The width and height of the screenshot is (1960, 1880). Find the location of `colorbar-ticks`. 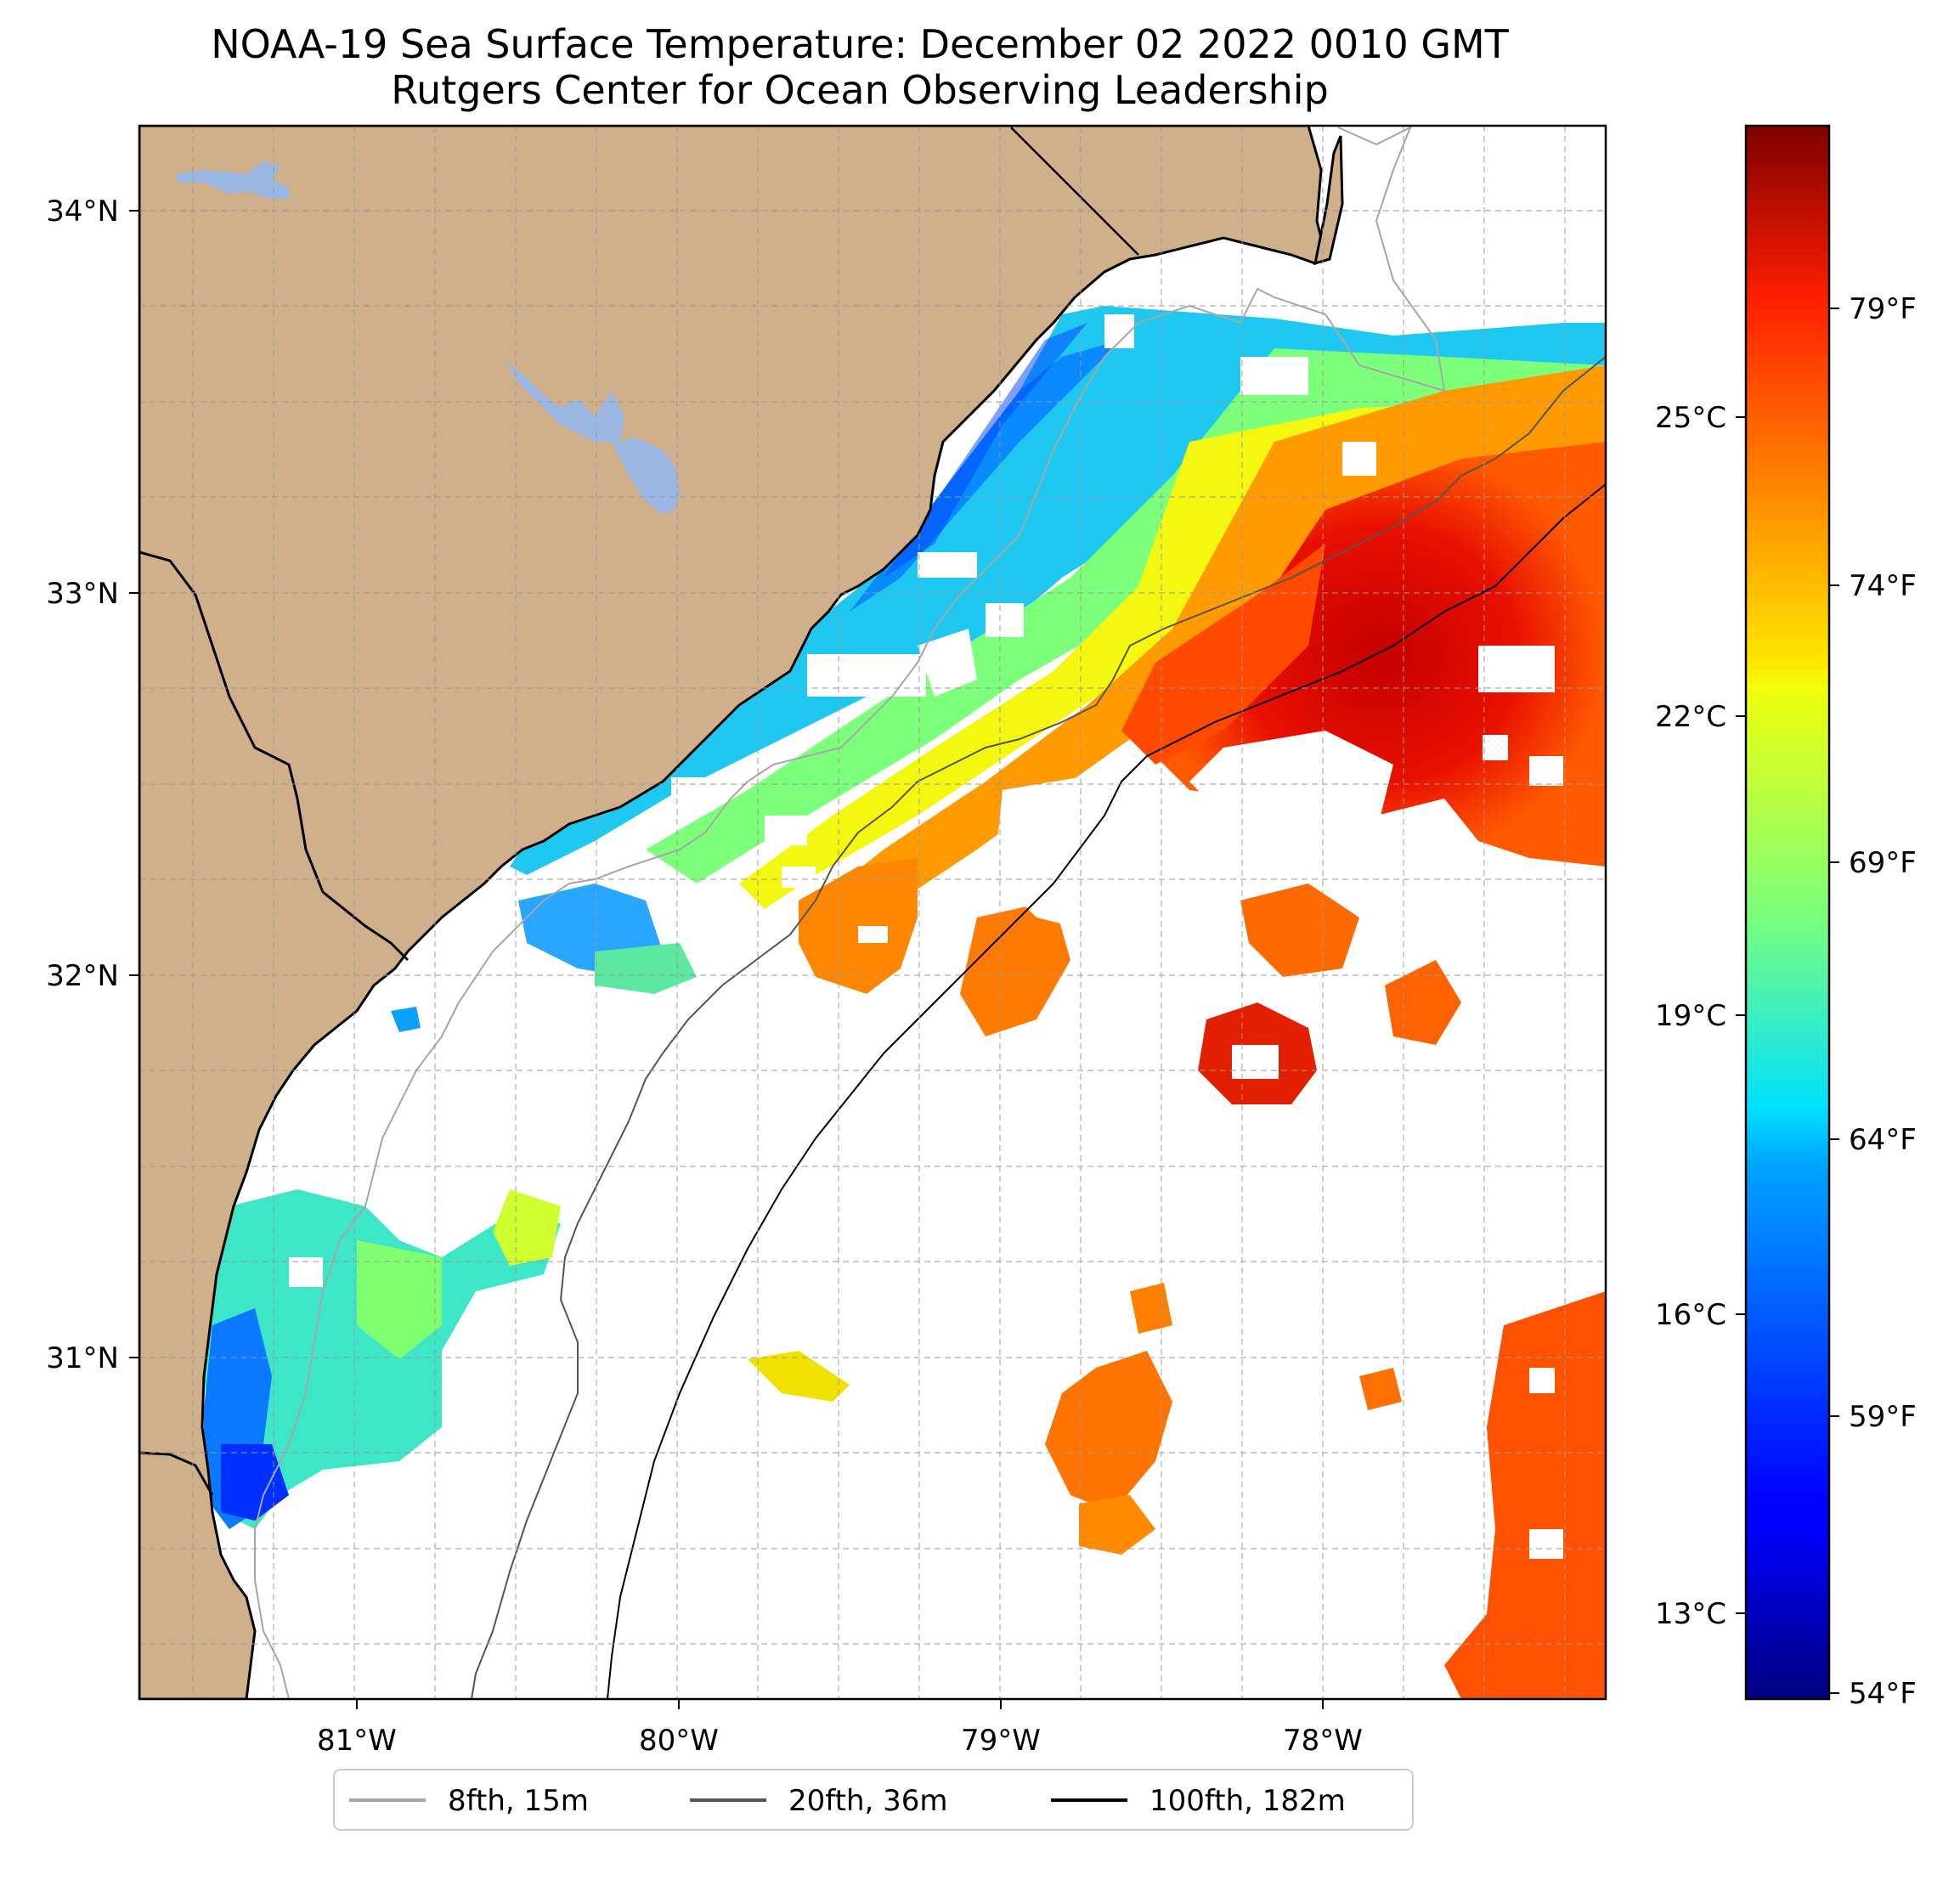

colorbar-ticks is located at coordinates (1788, 1001).